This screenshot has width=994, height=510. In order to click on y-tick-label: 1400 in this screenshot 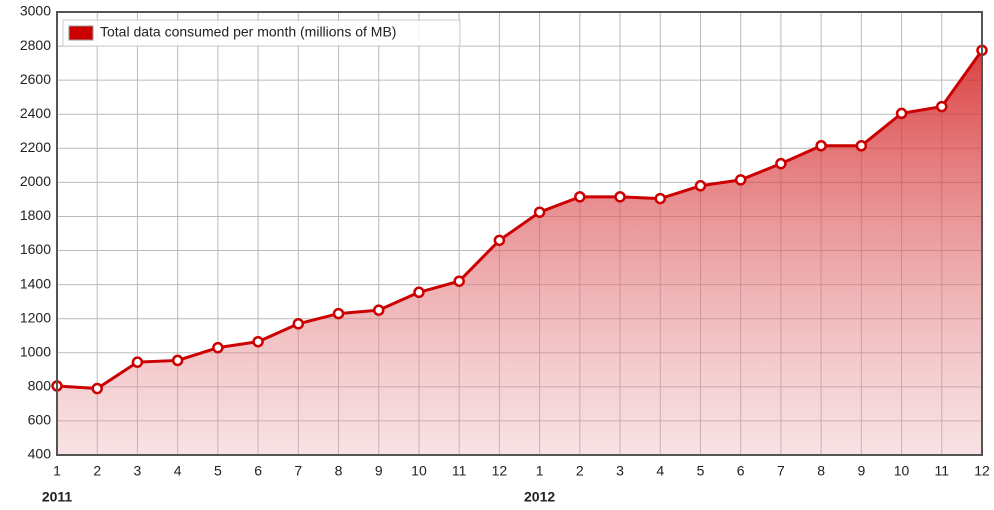, I will do `click(35, 283)`.